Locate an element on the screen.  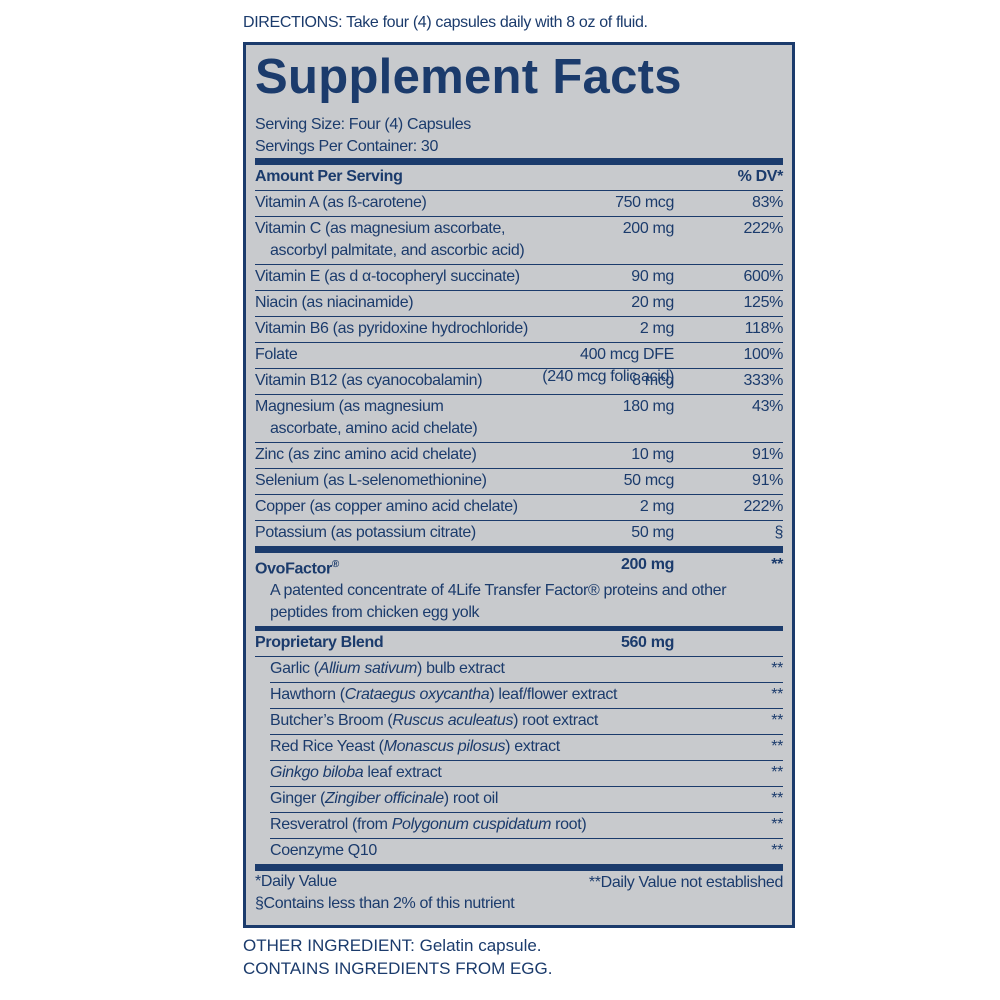
blend-row: Proprietary Blend 560 mg is located at coordinates (519, 644).